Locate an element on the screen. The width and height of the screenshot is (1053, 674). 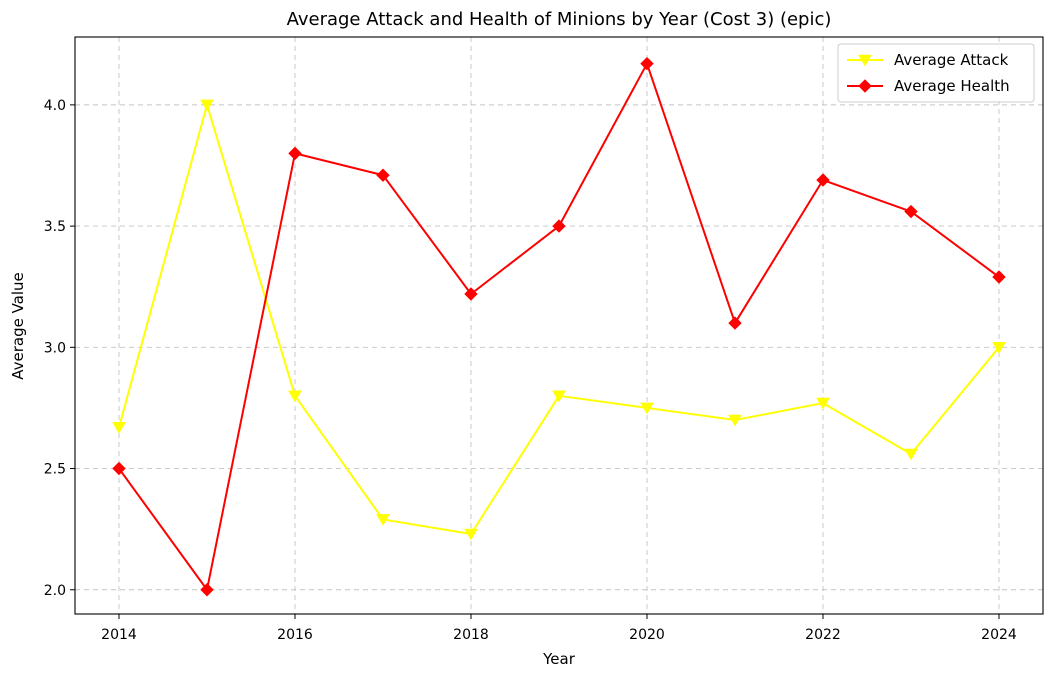
y-axis-label: Average Value is located at coordinates (18, 326).